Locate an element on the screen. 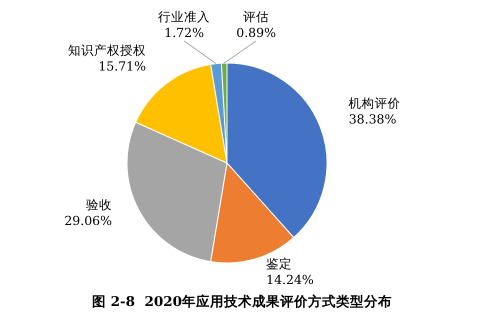  slice-label: 行业准入 is located at coordinates (184, 16).